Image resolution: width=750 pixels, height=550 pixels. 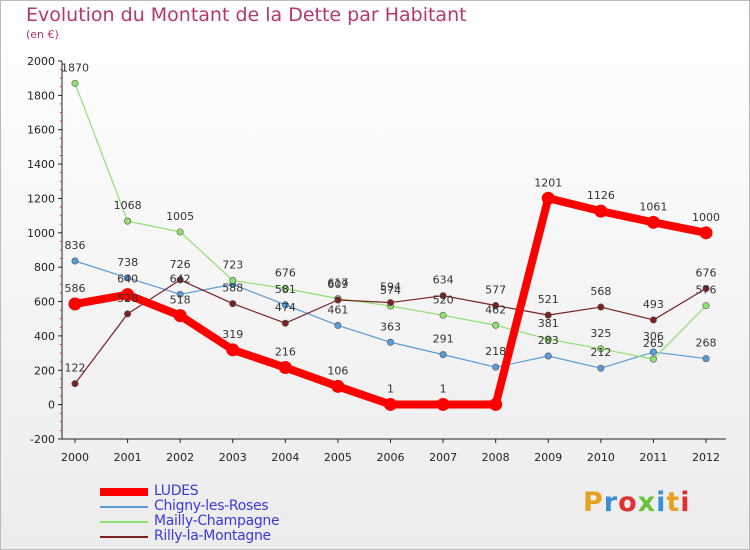 What do you see at coordinates (495, 309) in the screenshot?
I see `data-label: 462` at bounding box center [495, 309].